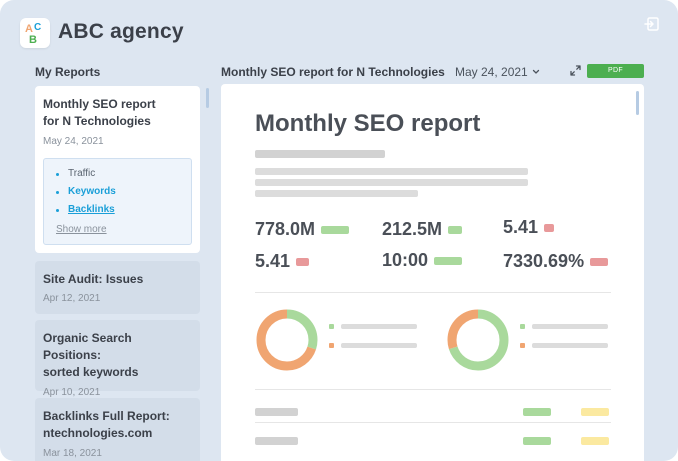  What do you see at coordinates (99, 112) in the screenshot?
I see `report-card-title: Monthly SEO report for N Technologies` at bounding box center [99, 112].